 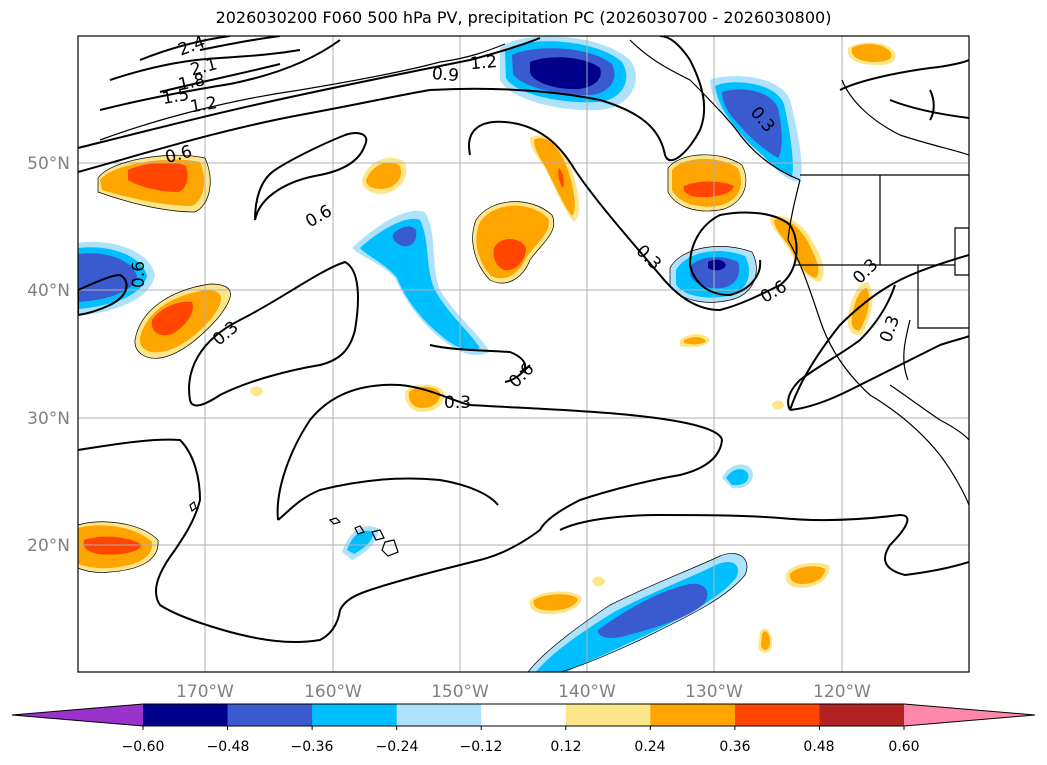 What do you see at coordinates (969, 715) in the screenshot?
I see `colorbar-extend-max` at bounding box center [969, 715].